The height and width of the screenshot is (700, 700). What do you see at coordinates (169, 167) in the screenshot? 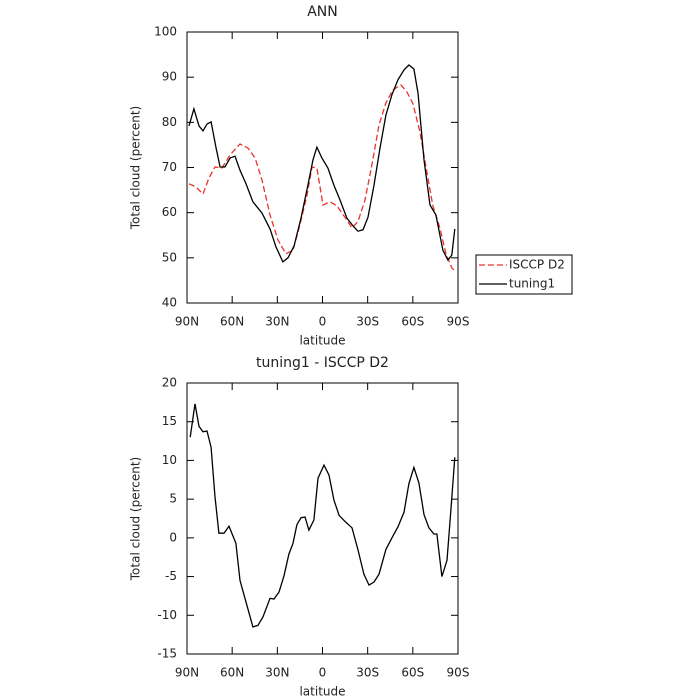
I see `y-tick-label: 70` at bounding box center [169, 167].